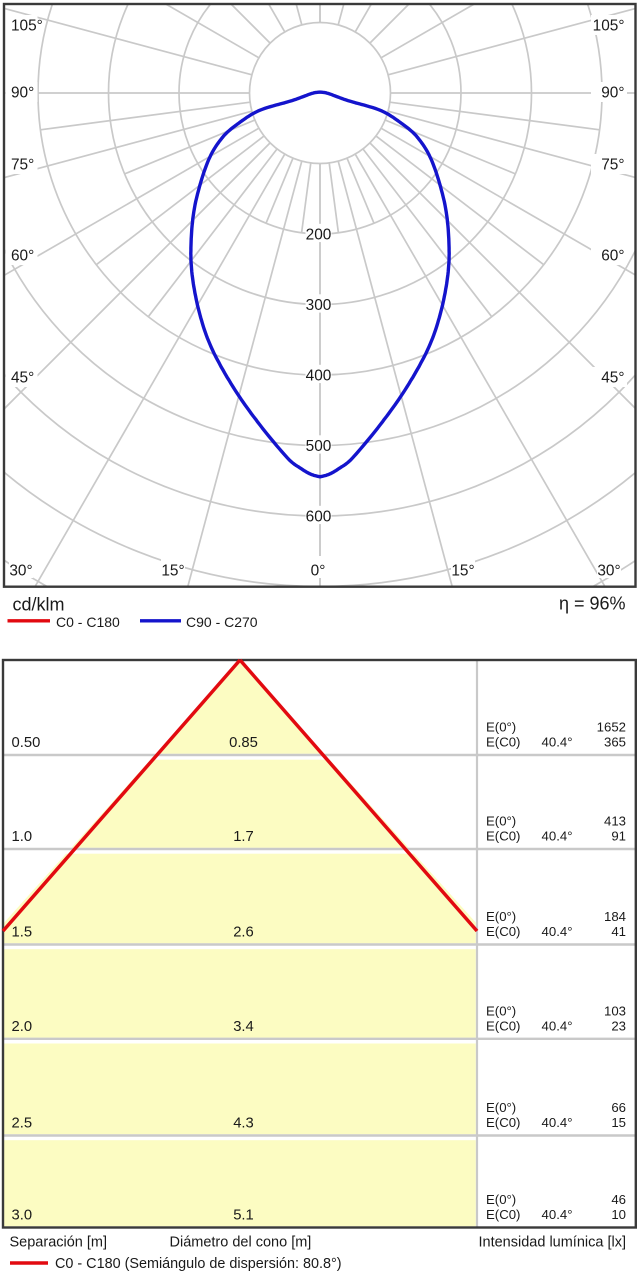 This screenshot has width=640, height=1286. Describe the element at coordinates (26, 743) in the screenshot. I see `svg-text: 0.50` at that location.